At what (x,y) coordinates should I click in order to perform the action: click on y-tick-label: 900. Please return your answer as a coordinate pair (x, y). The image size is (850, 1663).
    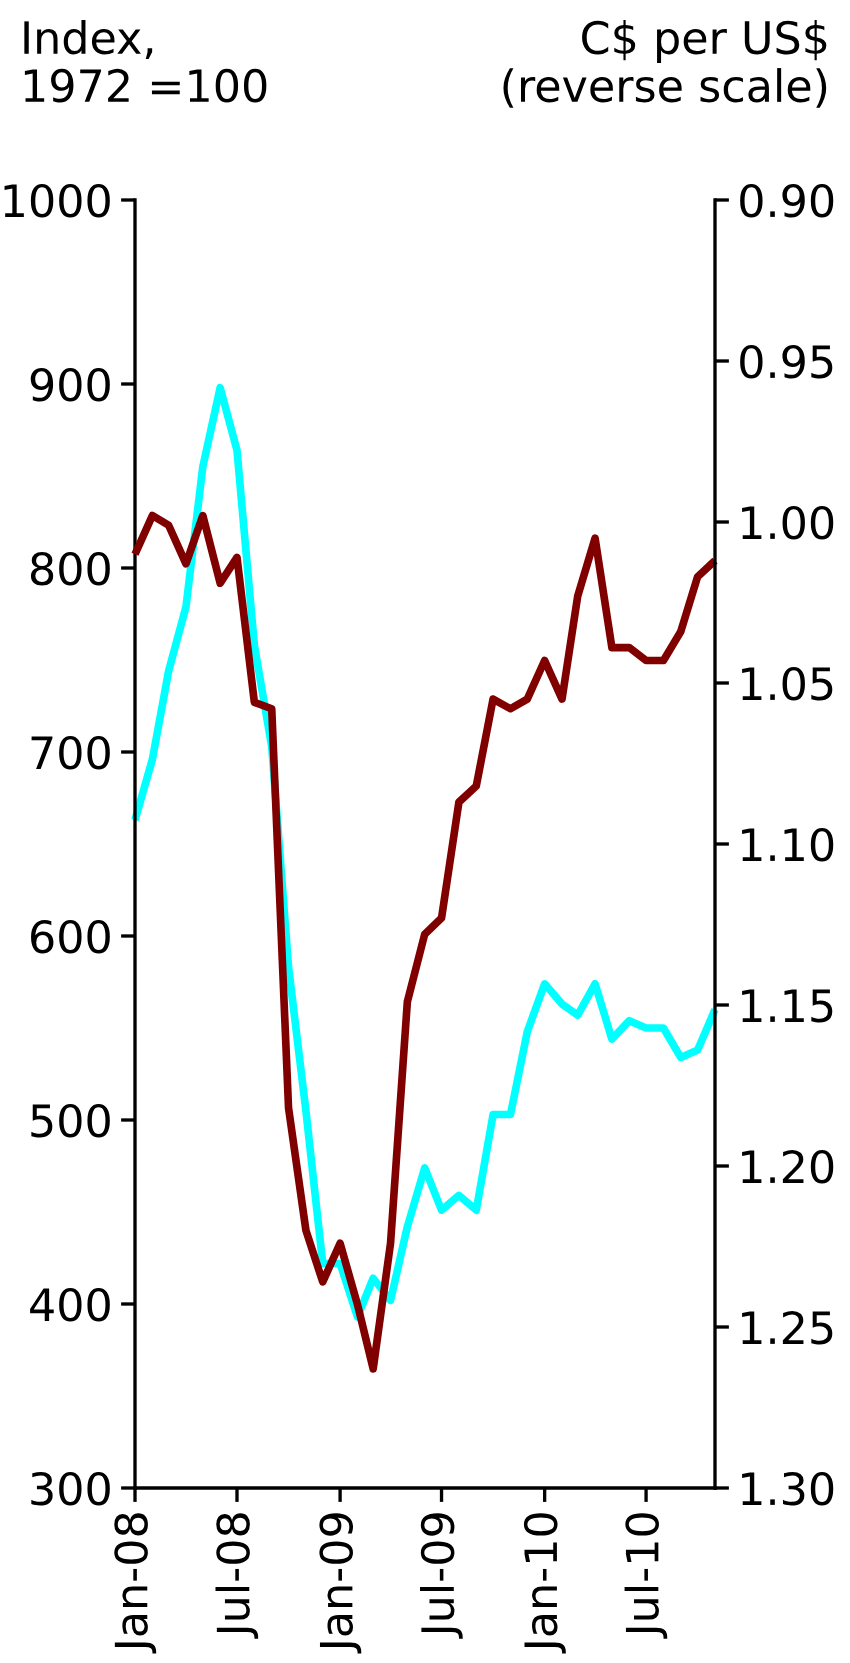
    Looking at the image, I should click on (70, 384).